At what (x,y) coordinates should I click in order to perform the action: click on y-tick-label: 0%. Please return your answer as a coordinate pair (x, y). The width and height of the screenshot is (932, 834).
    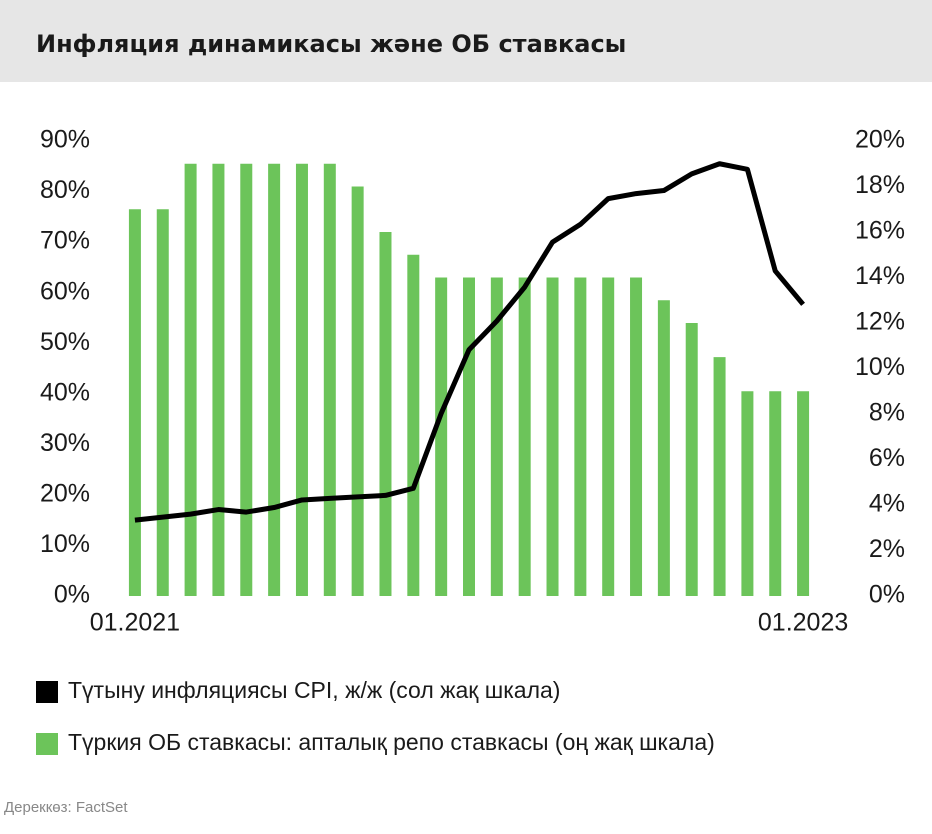
    Looking at the image, I should click on (72, 595).